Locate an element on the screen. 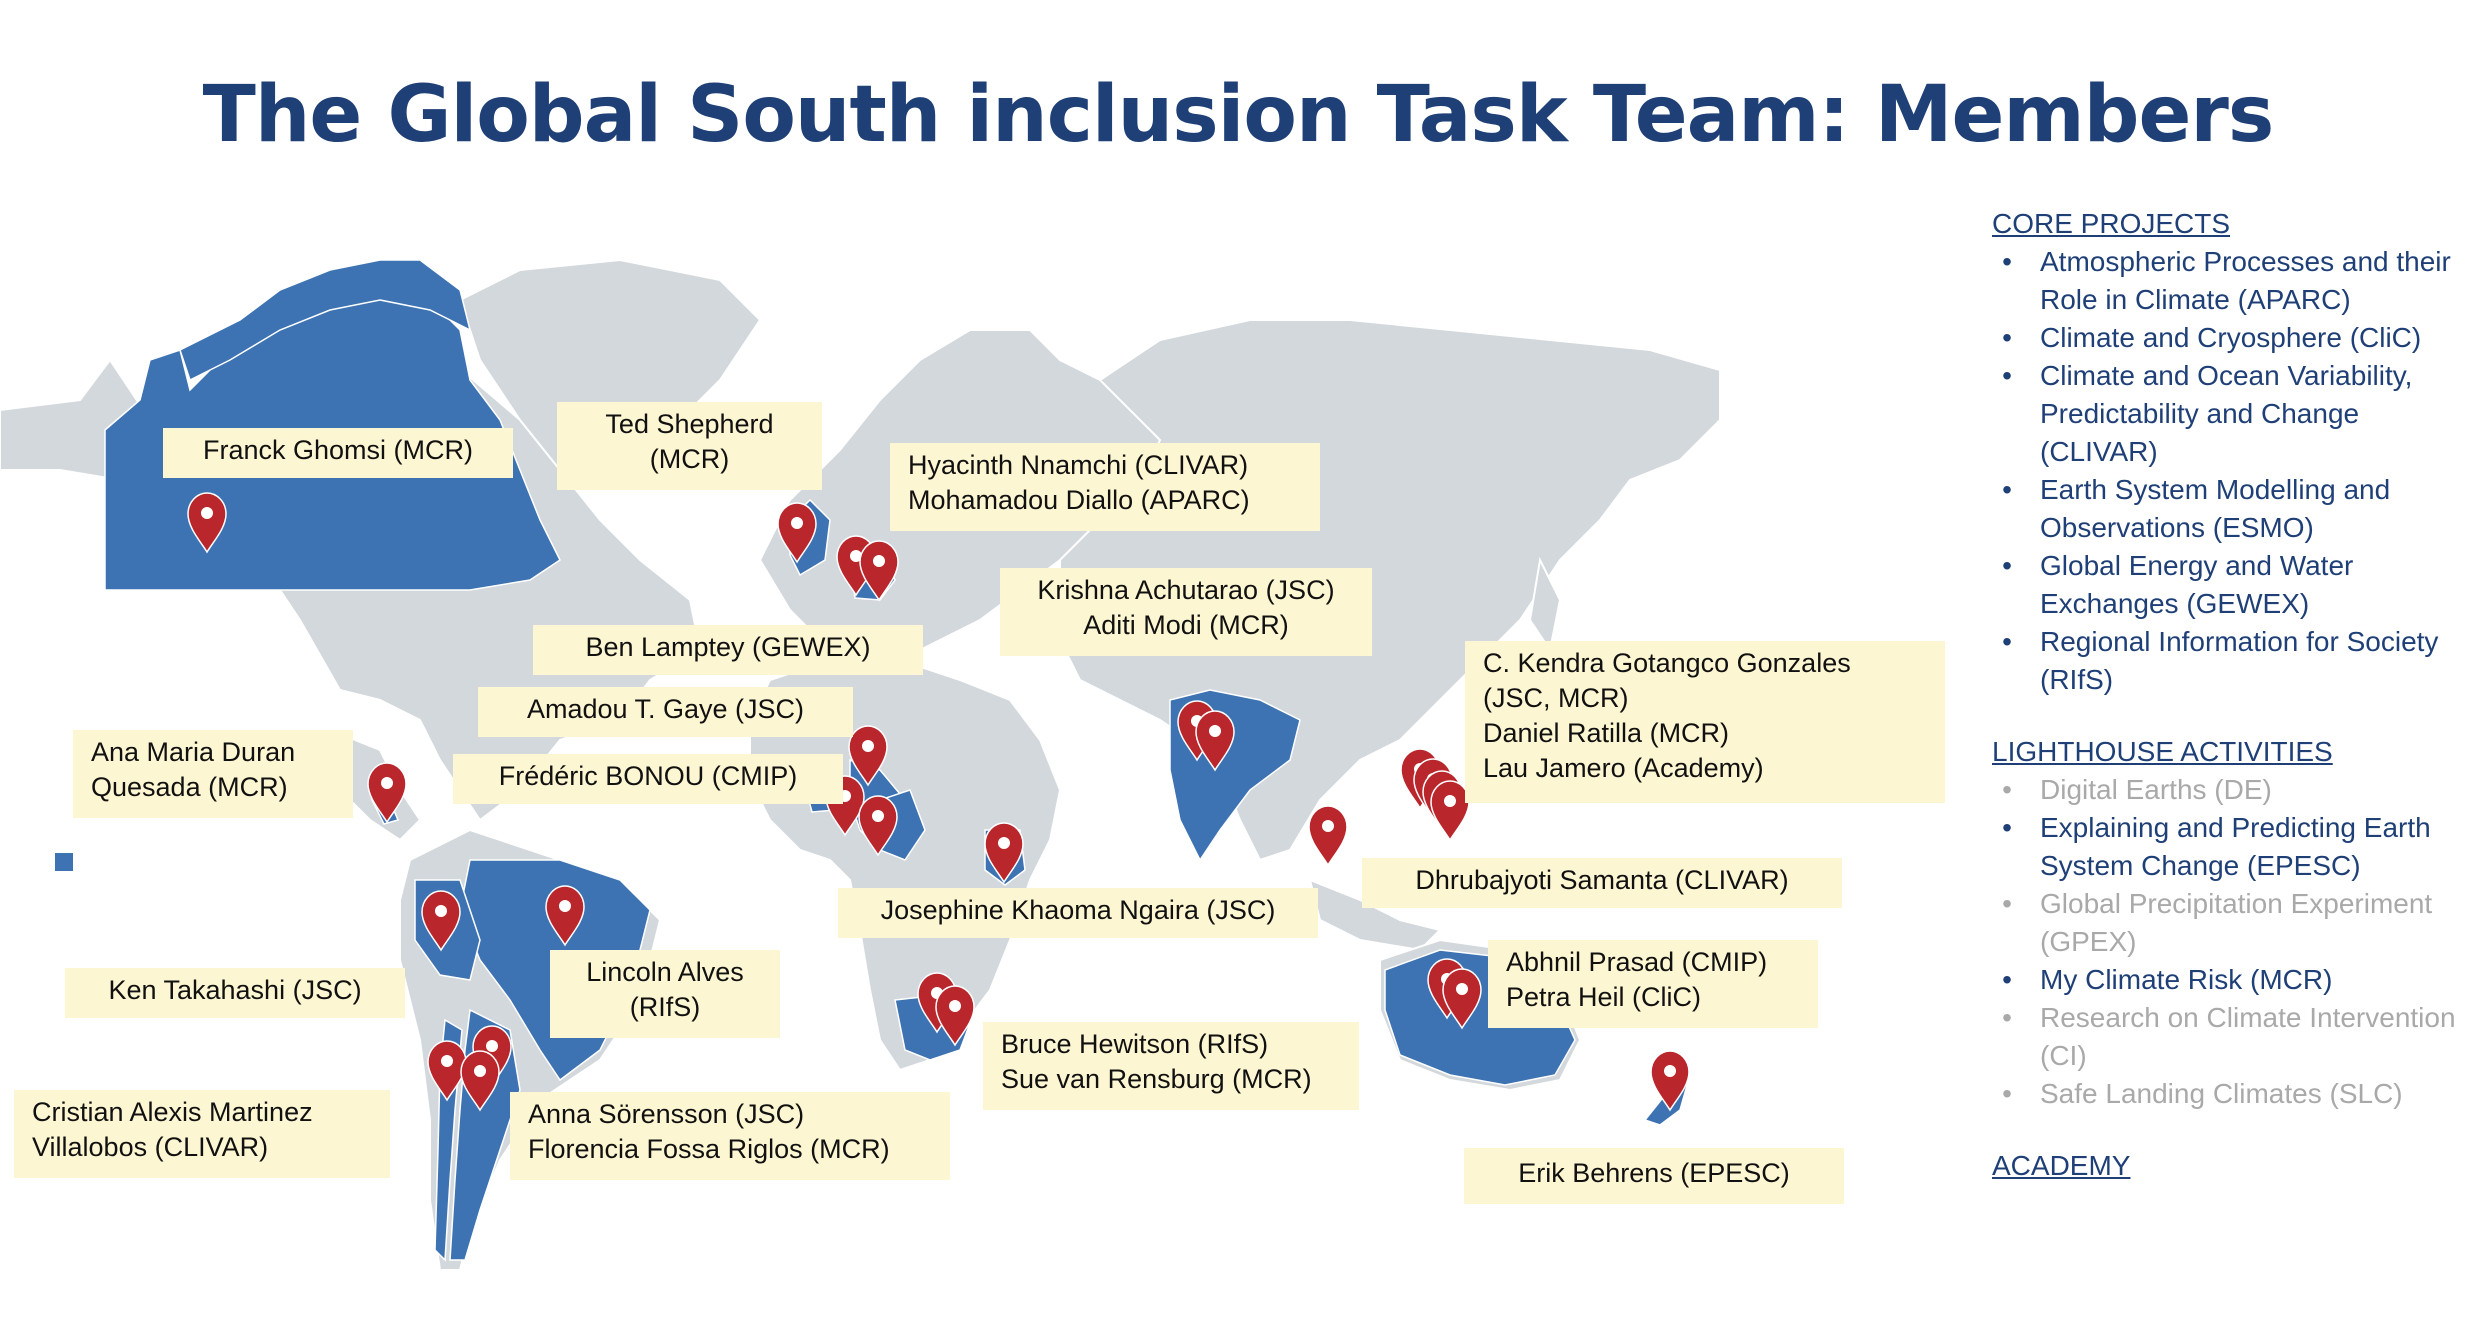  label-line: Josephine Khaoma Ngaira (JSC) is located at coordinates (1078, 910).